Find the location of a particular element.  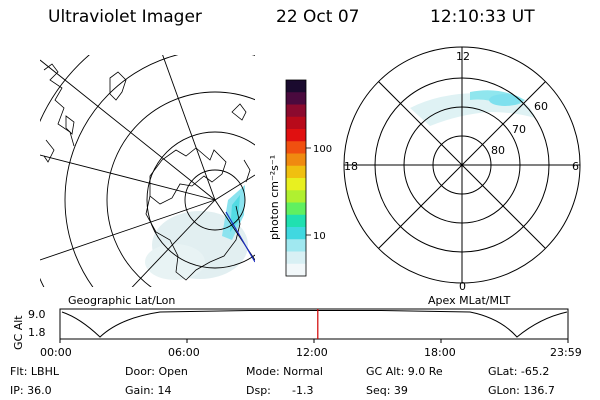

colorbar-tick-label-100: 100 is located at coordinates (322, 149).